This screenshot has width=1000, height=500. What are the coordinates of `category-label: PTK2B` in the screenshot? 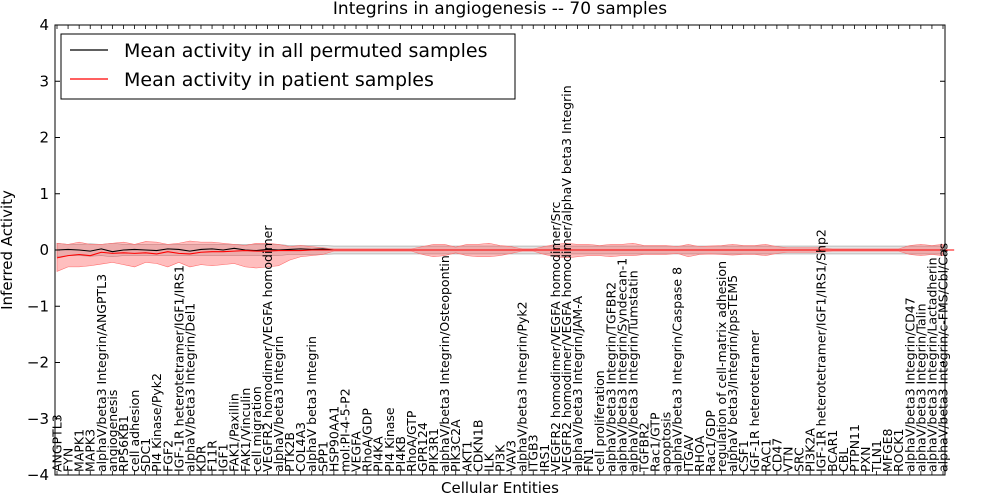 It's located at (289, 452).